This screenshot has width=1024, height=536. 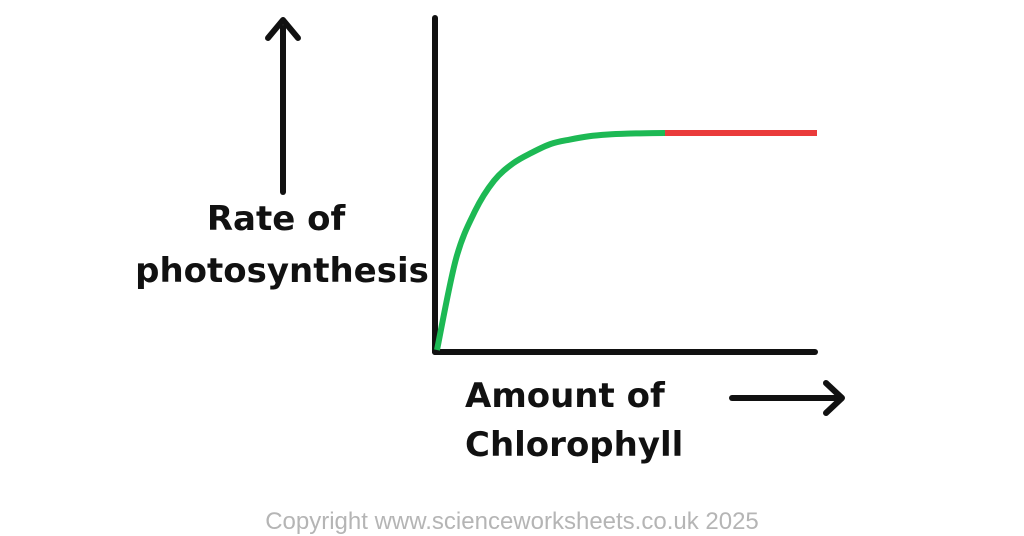 What do you see at coordinates (282, 271) in the screenshot?
I see `y-axis-label-line-2: photosynthesis` at bounding box center [282, 271].